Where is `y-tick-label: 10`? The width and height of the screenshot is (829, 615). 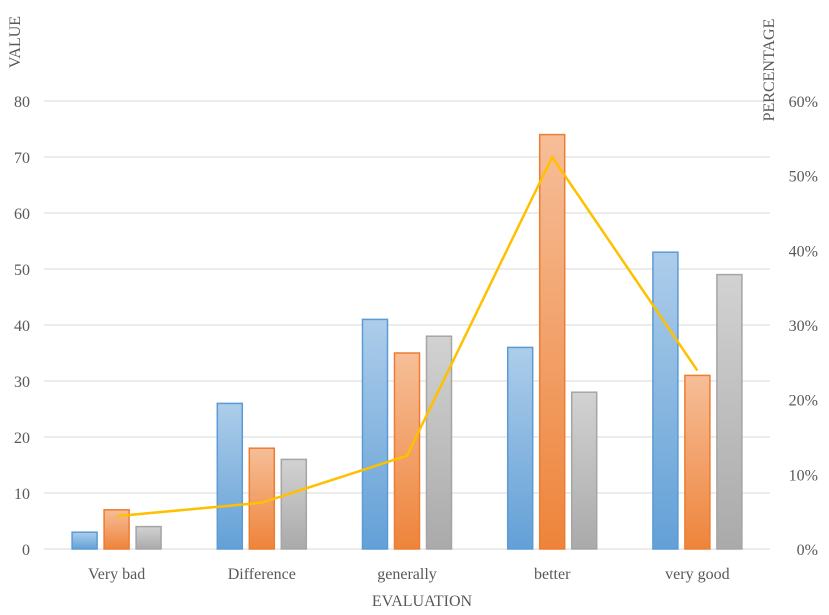 y-tick-label: 10 is located at coordinates (22, 494).